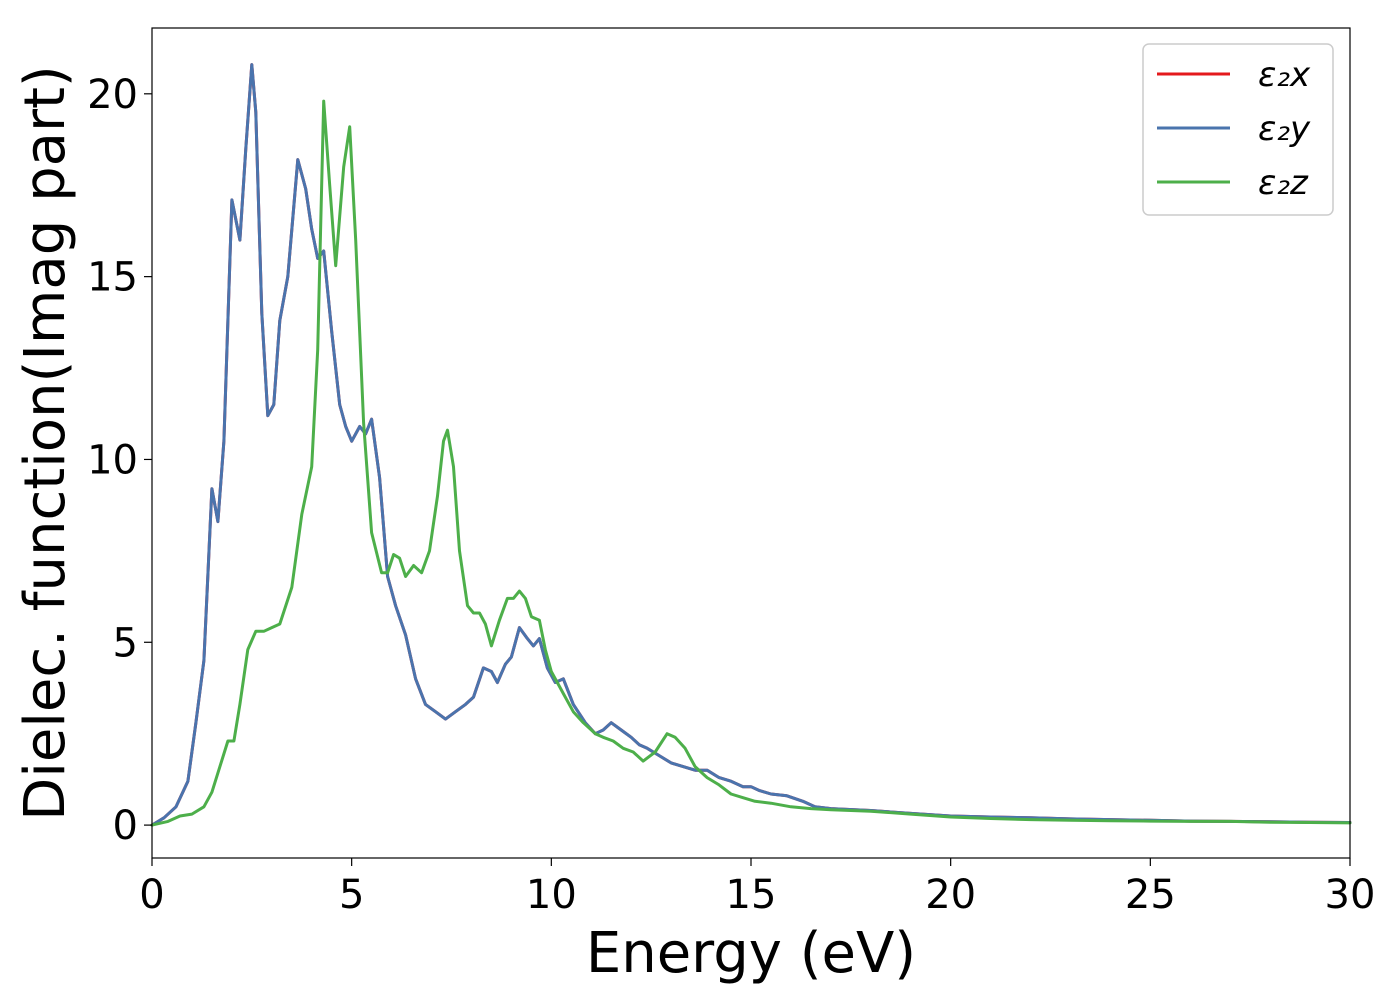 Image resolution: width=1400 pixels, height=1000 pixels. I want to click on y-axis-label: Dielec. function(Imag part), so click(45, 443).